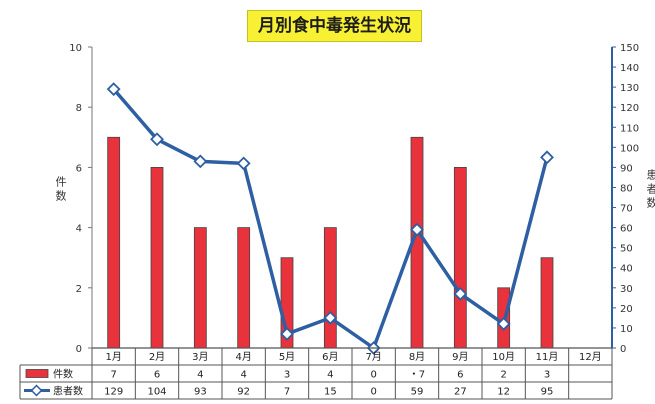 The image size is (655, 404). I want to click on right-axis-tick-label: 130, so click(629, 88).